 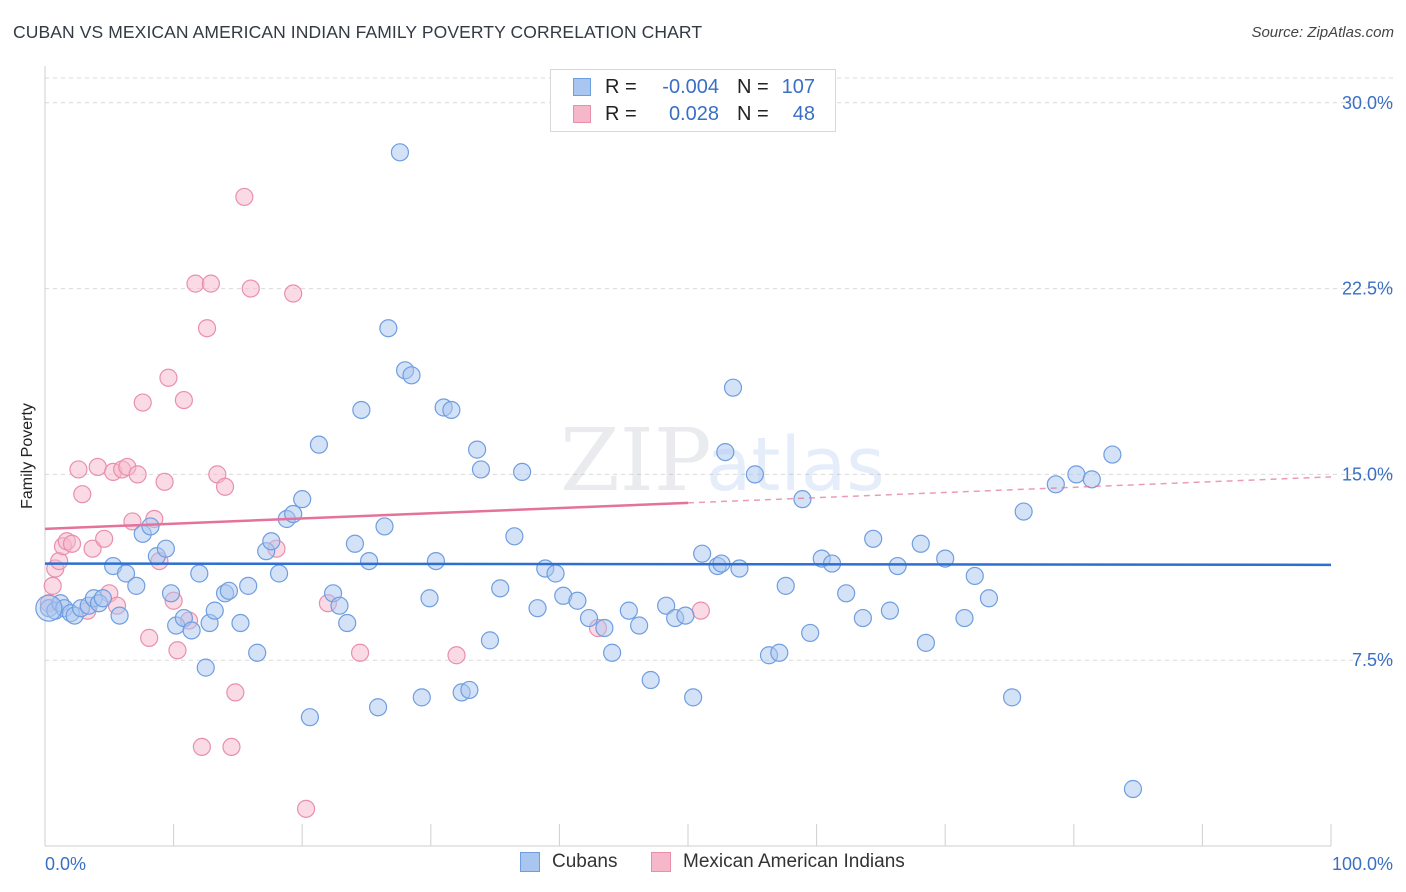 I want to click on trend-line-blue, so click(x=688, y=564).